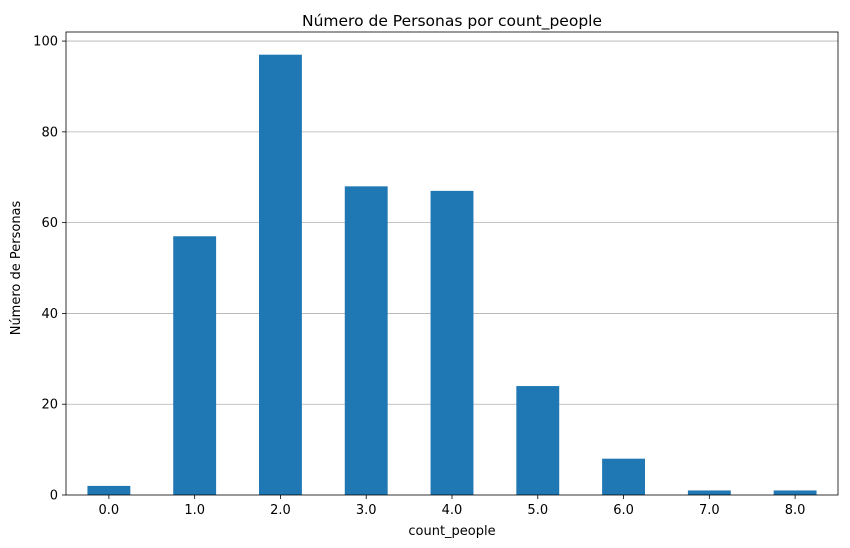 This screenshot has width=850, height=548. I want to click on x-axis-label: count_people, so click(451, 531).